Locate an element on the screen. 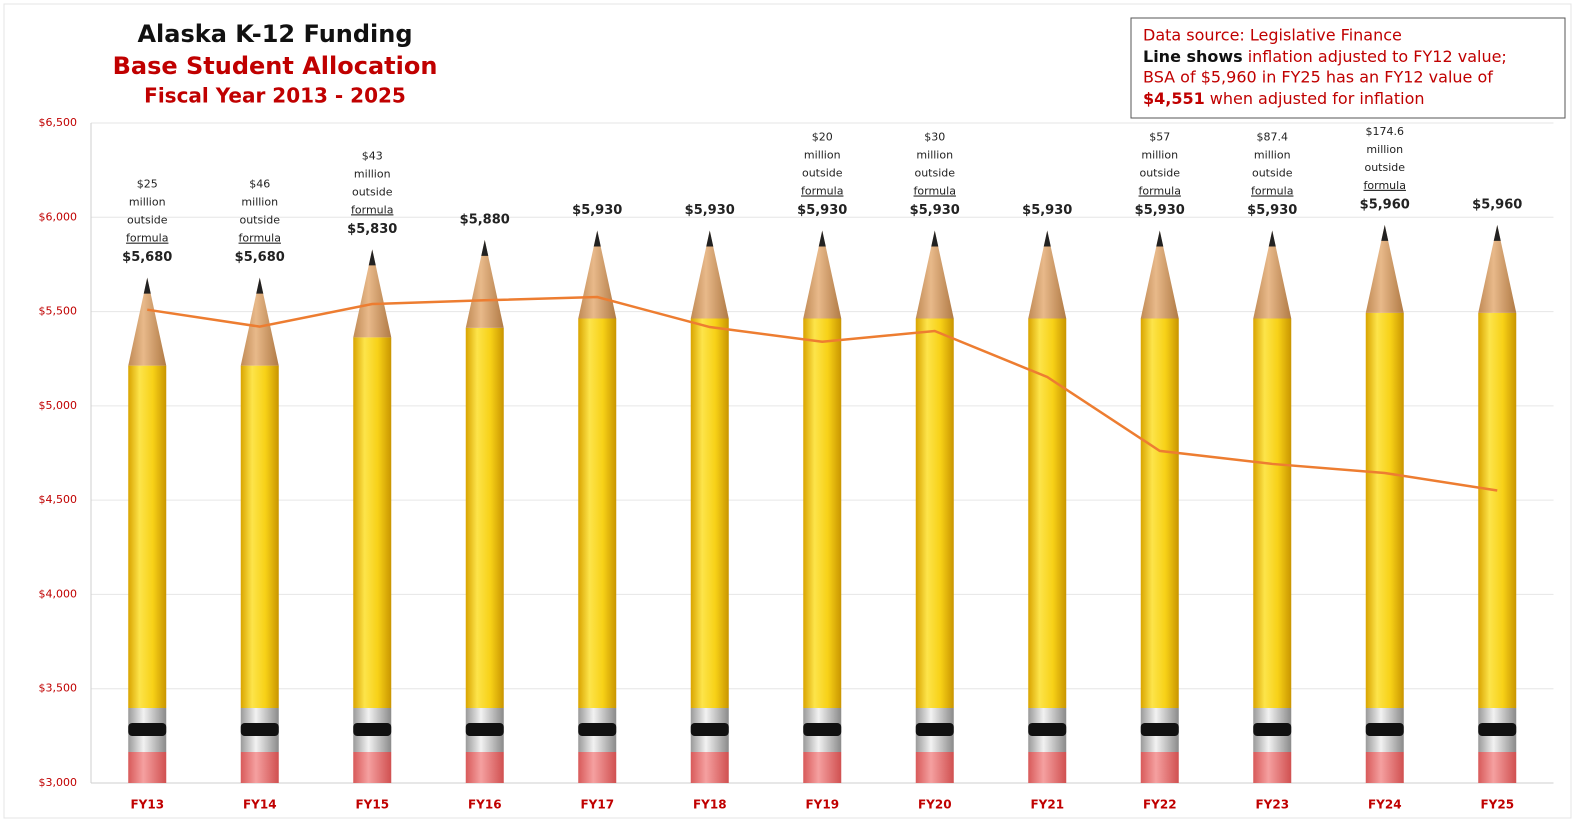 This screenshot has width=1575, height=822. x-tick-label: FY23 is located at coordinates (1272, 805).